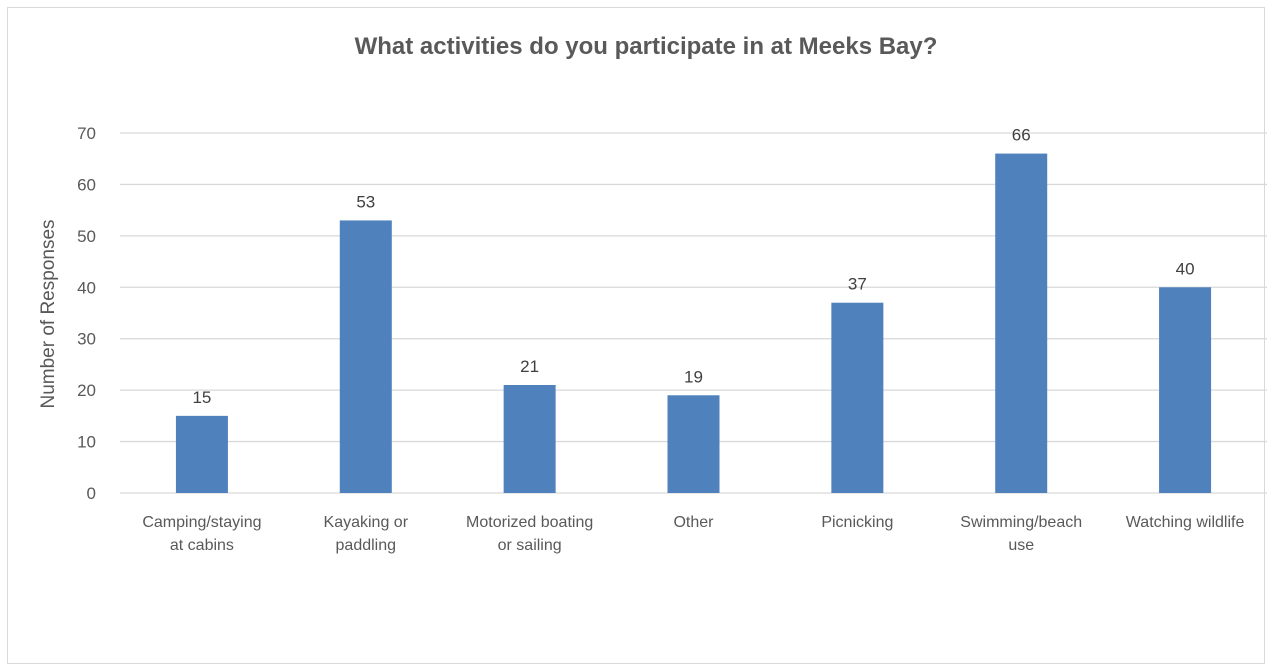 The image size is (1274, 672). I want to click on data-label: 40, so click(1185, 268).